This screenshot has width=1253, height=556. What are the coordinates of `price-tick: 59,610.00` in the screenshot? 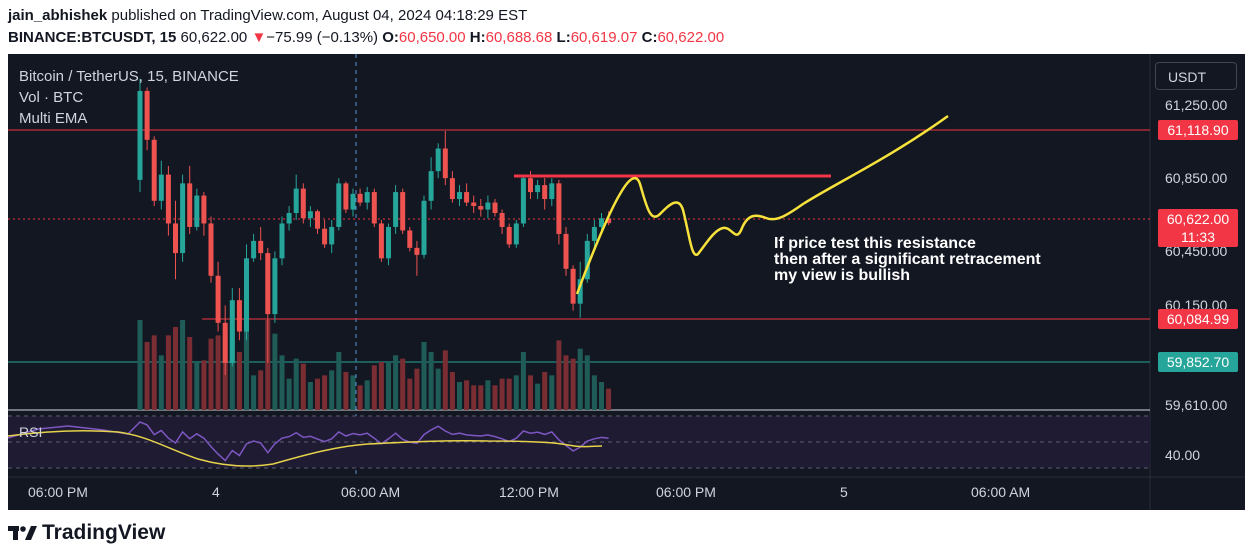 It's located at (1196, 405).